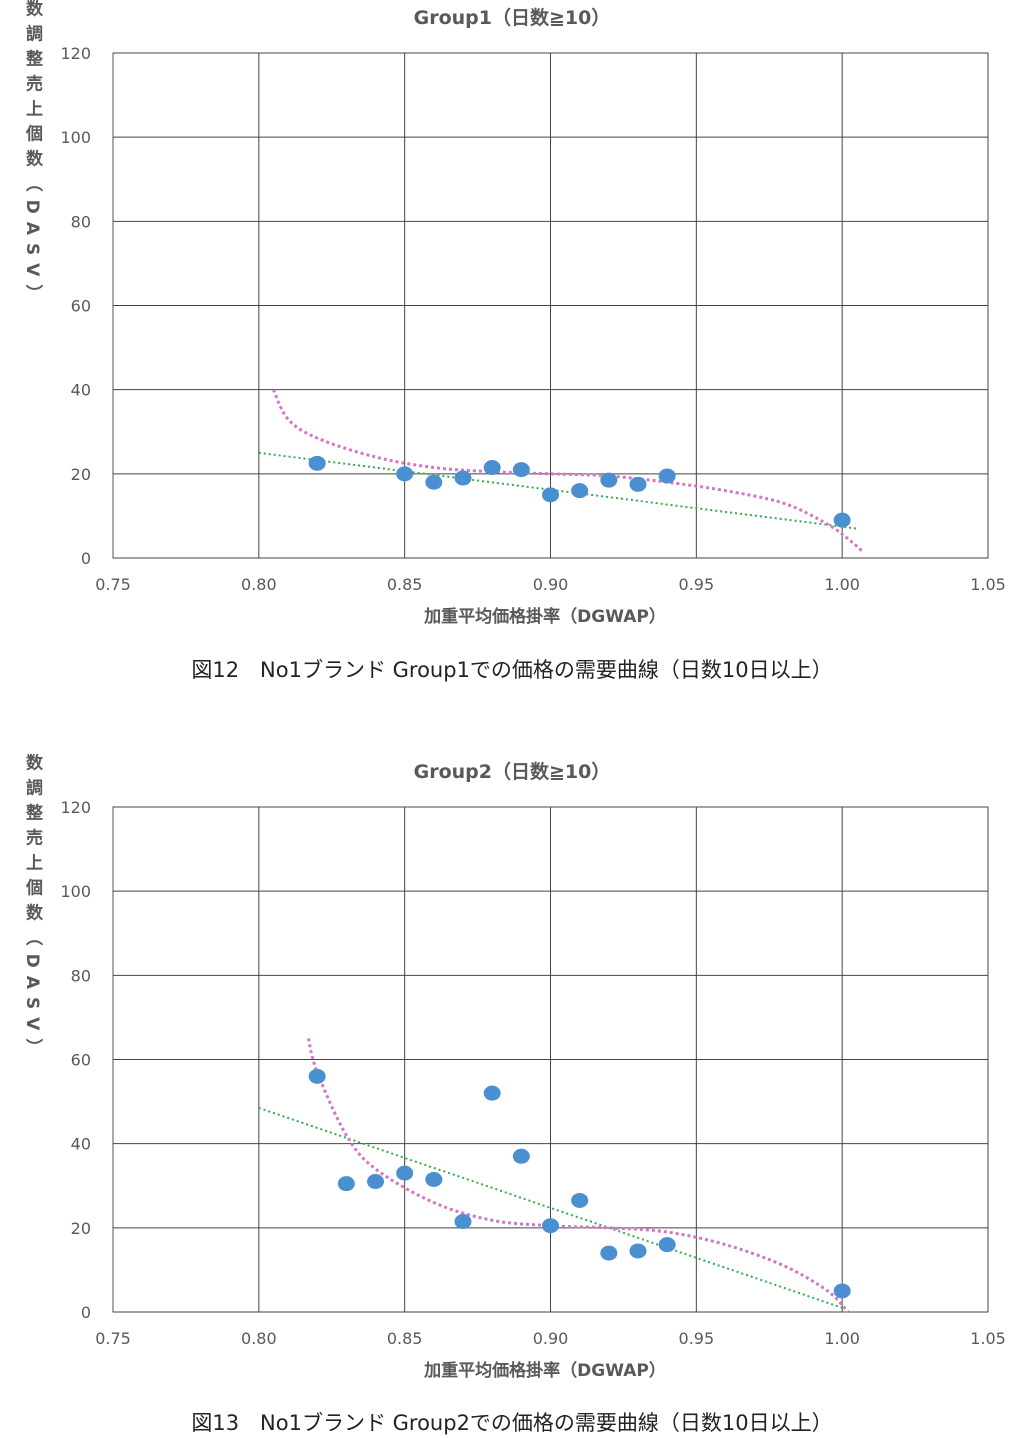 The image size is (1024, 1438). I want to click on linear-trendline, so click(557, 490).